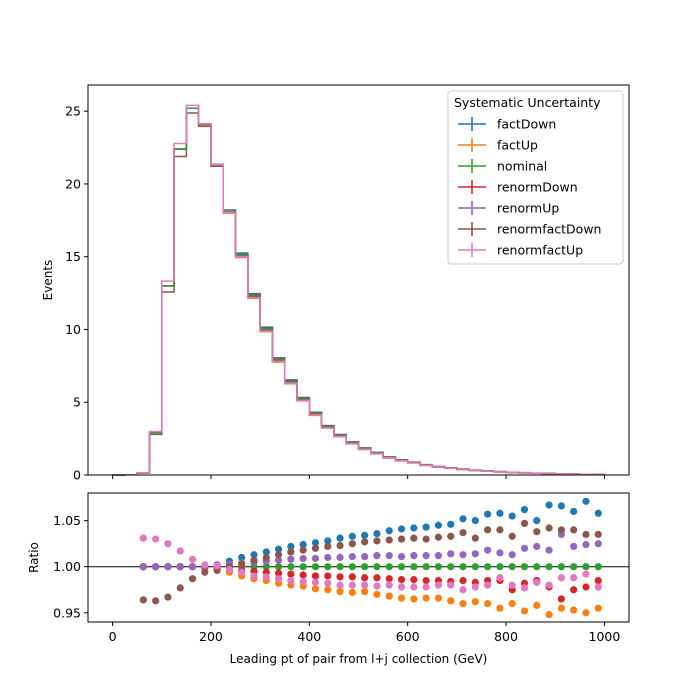 This screenshot has height=700, width=700. I want to click on main-y-axis: 0 5 10 15 20 25, so click(76, 293).